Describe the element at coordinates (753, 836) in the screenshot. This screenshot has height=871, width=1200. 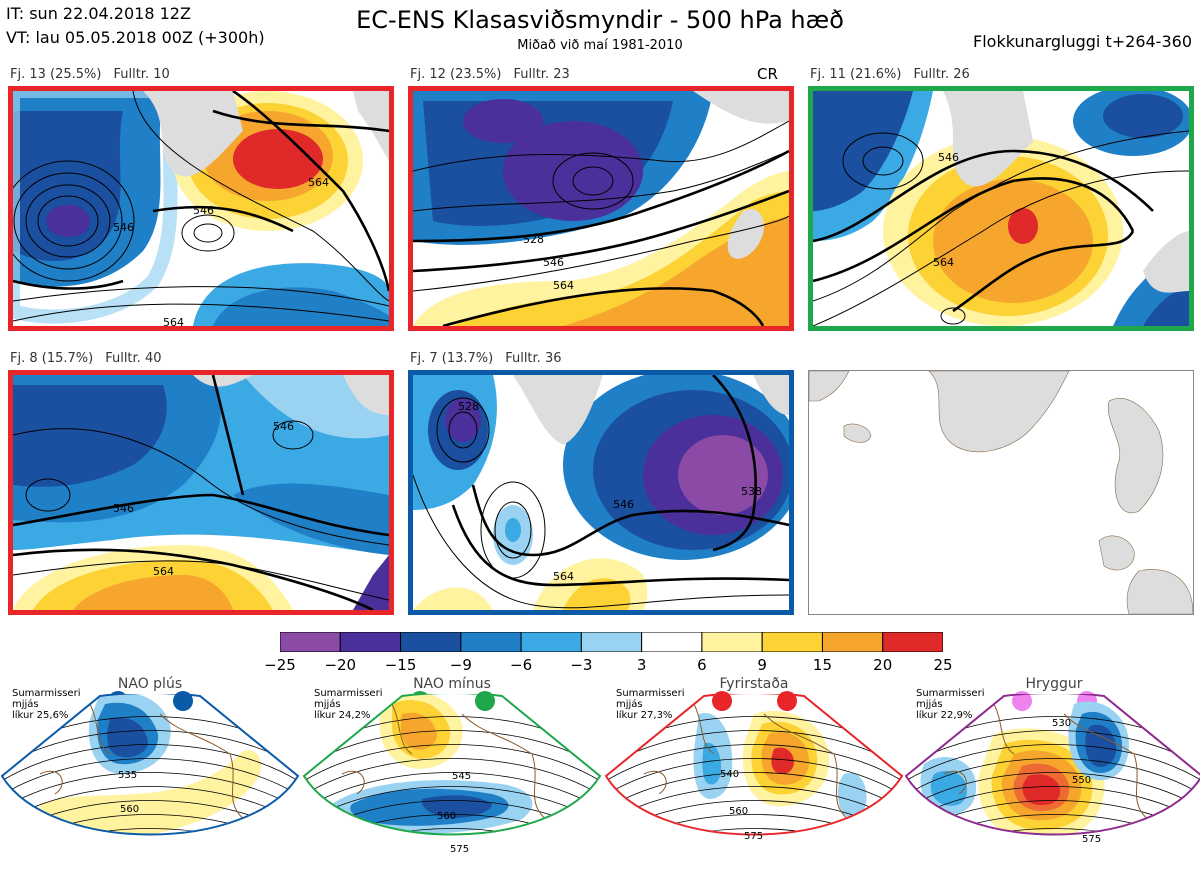
I see `regime-contour-label: 575` at that location.